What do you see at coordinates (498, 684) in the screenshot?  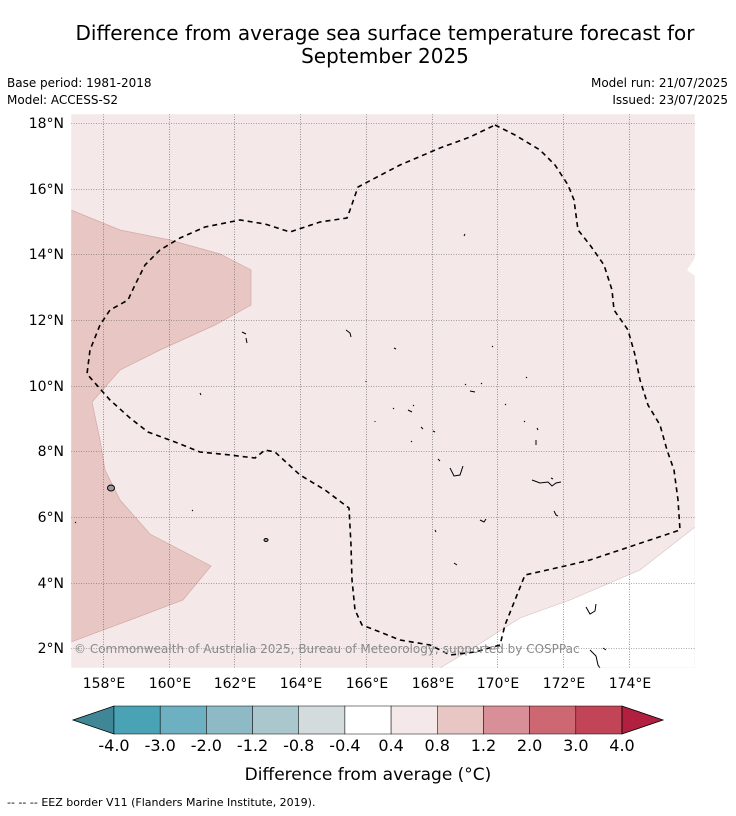 I see `lon-label: 170°E` at bounding box center [498, 684].